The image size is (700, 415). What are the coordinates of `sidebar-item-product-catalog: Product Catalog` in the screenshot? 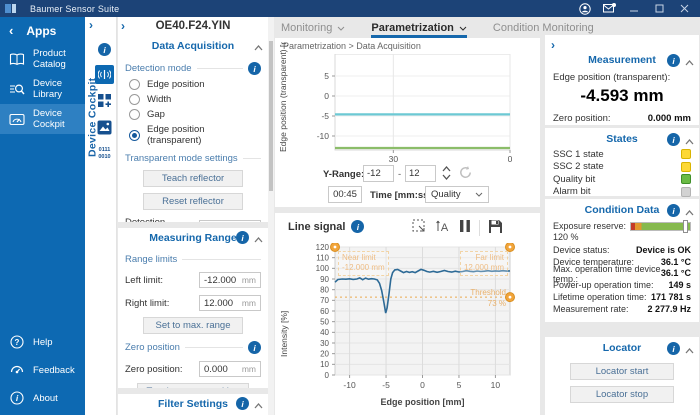 It's located at (42, 59).